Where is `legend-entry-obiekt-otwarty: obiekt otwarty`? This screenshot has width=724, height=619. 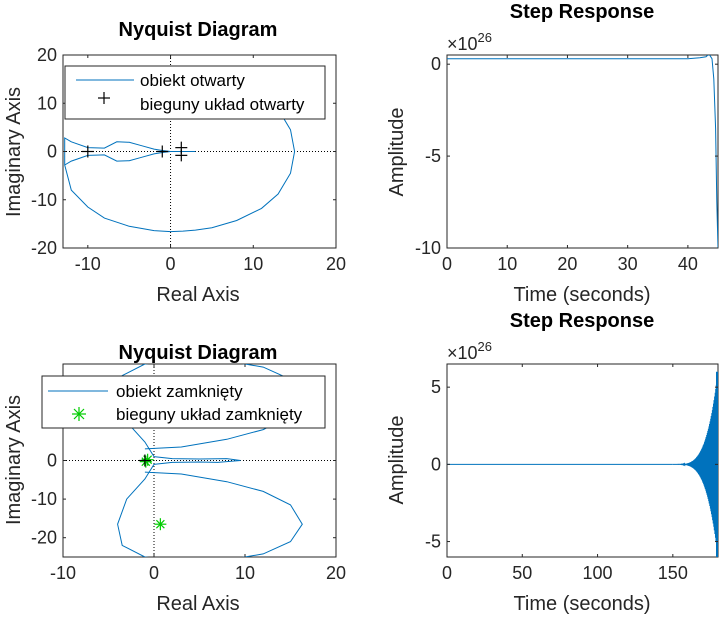
legend-entry-obiekt-otwarty: obiekt otwarty is located at coordinates (192, 80).